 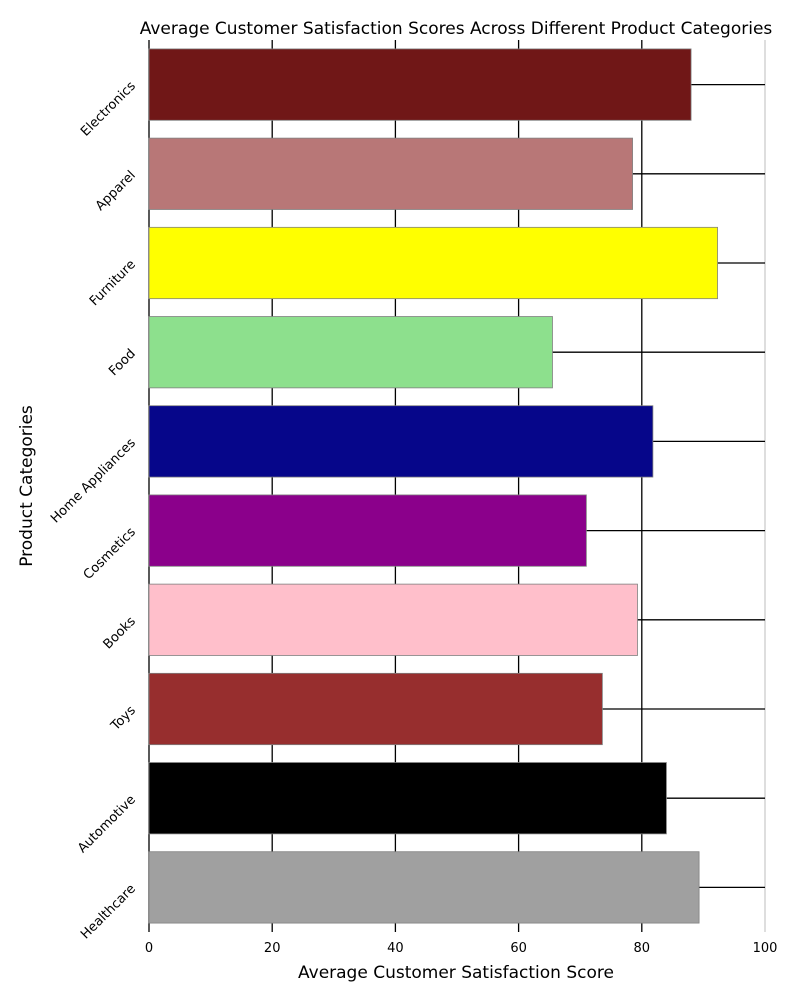 What do you see at coordinates (149, 948) in the screenshot?
I see `x-tick-label: 0` at bounding box center [149, 948].